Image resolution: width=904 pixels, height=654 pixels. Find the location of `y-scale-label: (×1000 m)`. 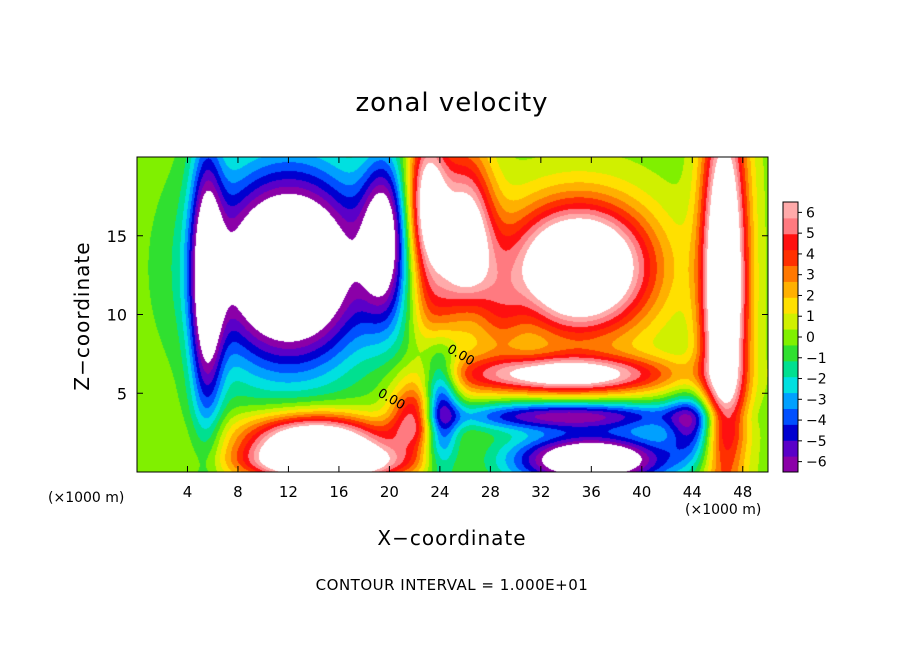

y-scale-label: (×1000 m) is located at coordinates (86, 498).